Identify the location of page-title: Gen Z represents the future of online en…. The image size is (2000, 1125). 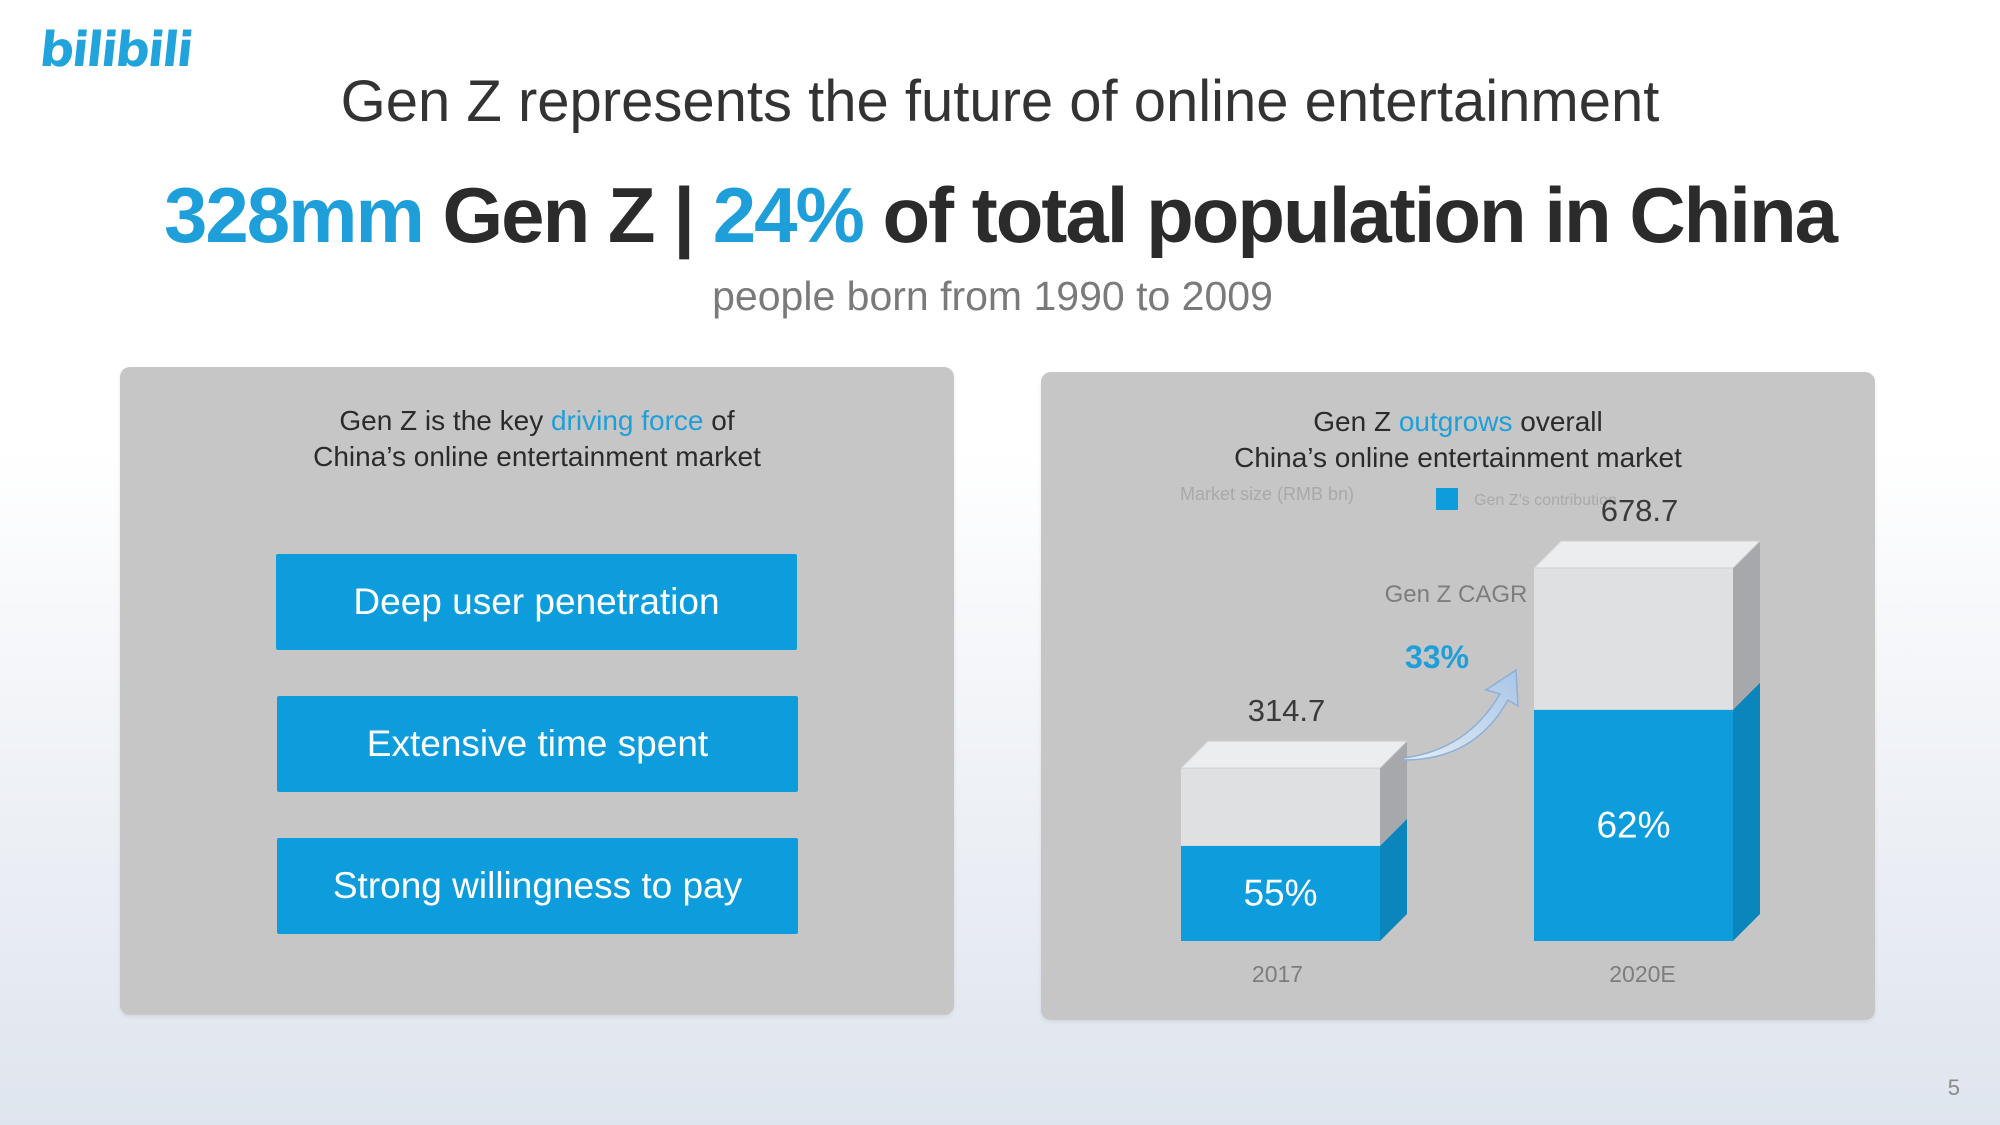
(1000, 101).